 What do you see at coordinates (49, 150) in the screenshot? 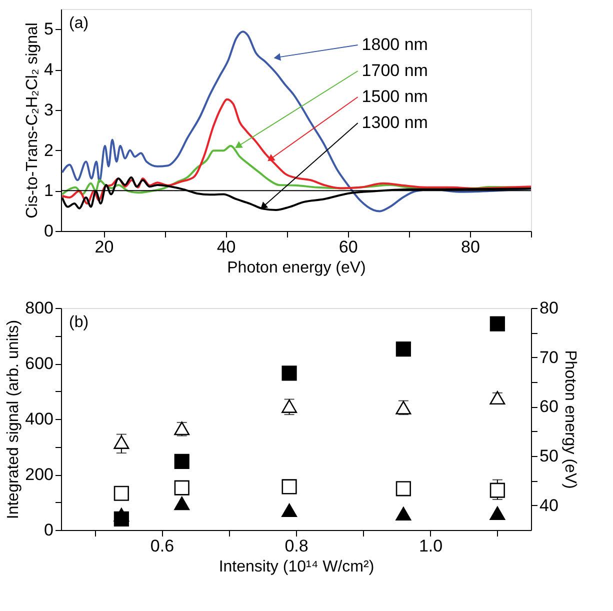
I see `y-tick-label: 2` at bounding box center [49, 150].